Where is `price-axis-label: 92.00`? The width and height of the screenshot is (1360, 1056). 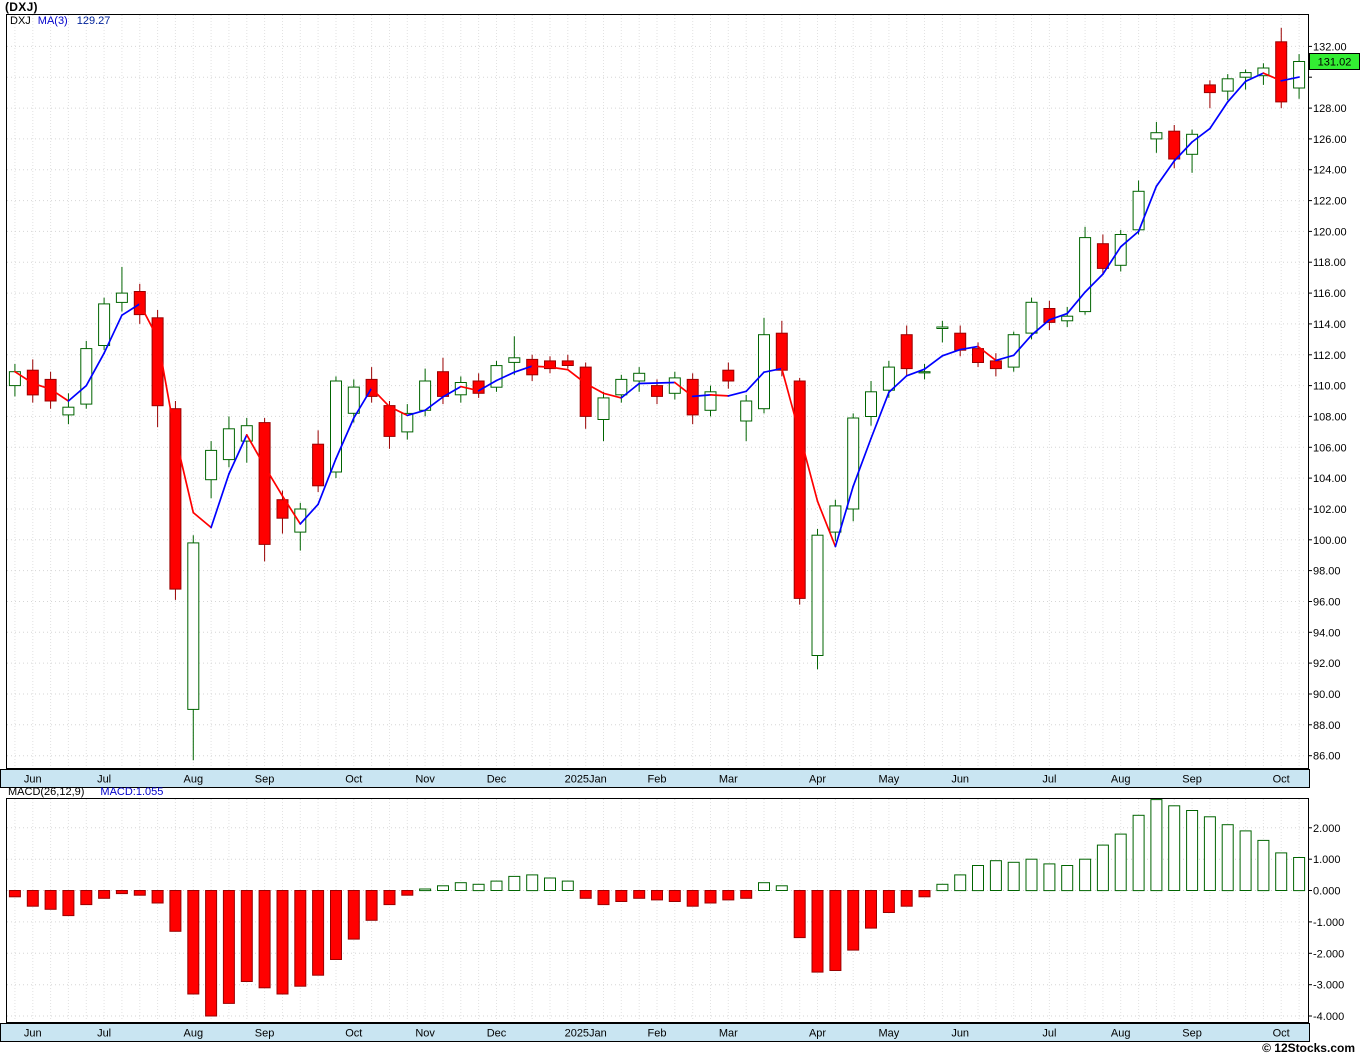
price-axis-label: 92.00 is located at coordinates (1327, 664).